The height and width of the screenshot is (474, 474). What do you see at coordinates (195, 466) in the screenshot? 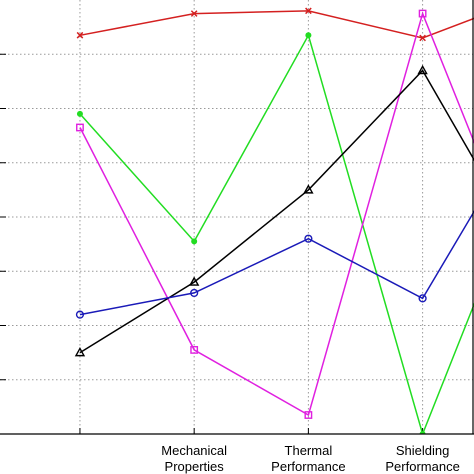
I see `x-tick-label-line2: Properties` at bounding box center [195, 466].